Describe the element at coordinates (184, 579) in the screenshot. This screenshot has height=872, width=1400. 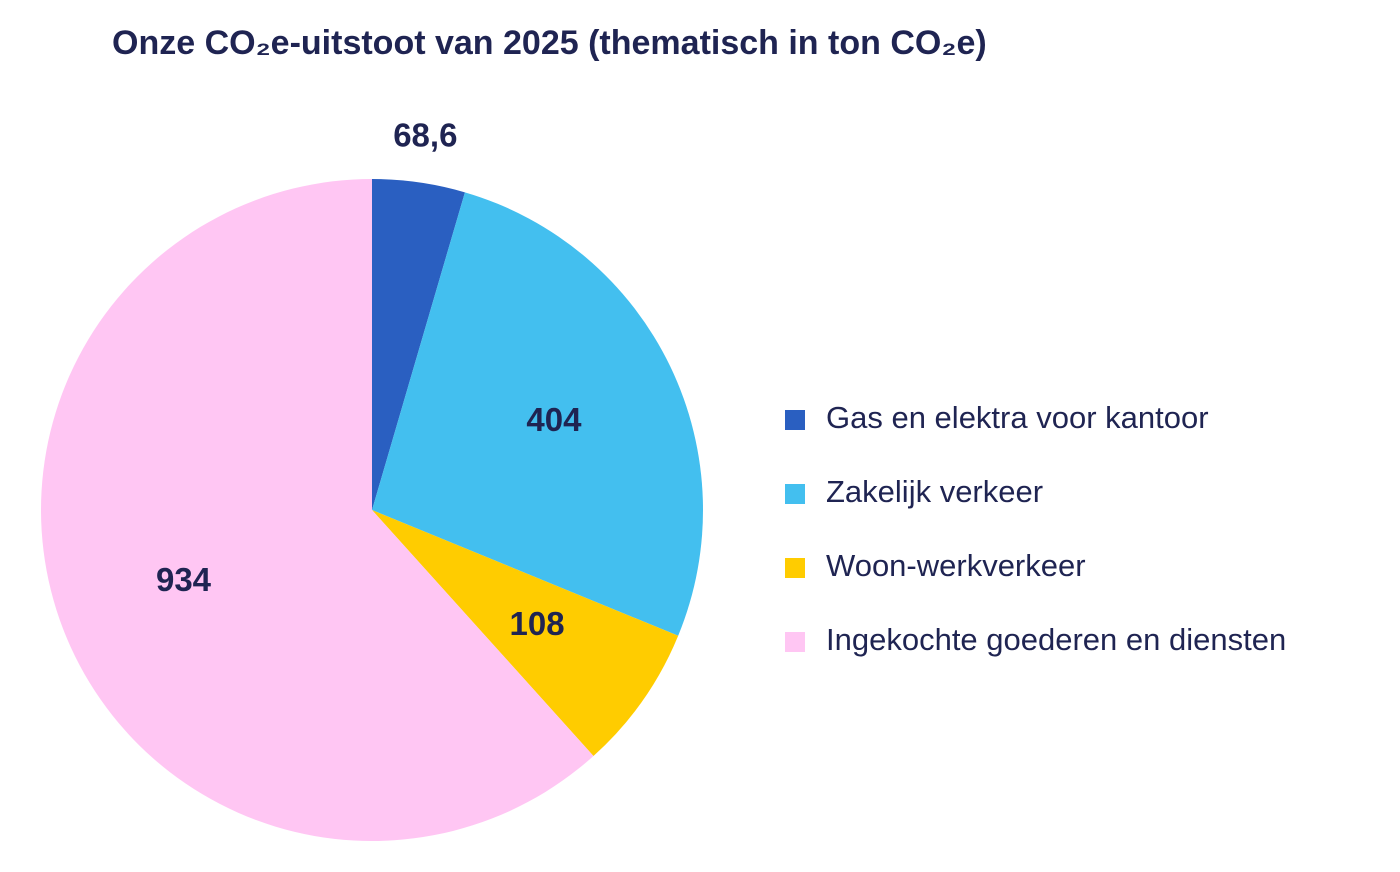
I see `data-label: 934` at that location.